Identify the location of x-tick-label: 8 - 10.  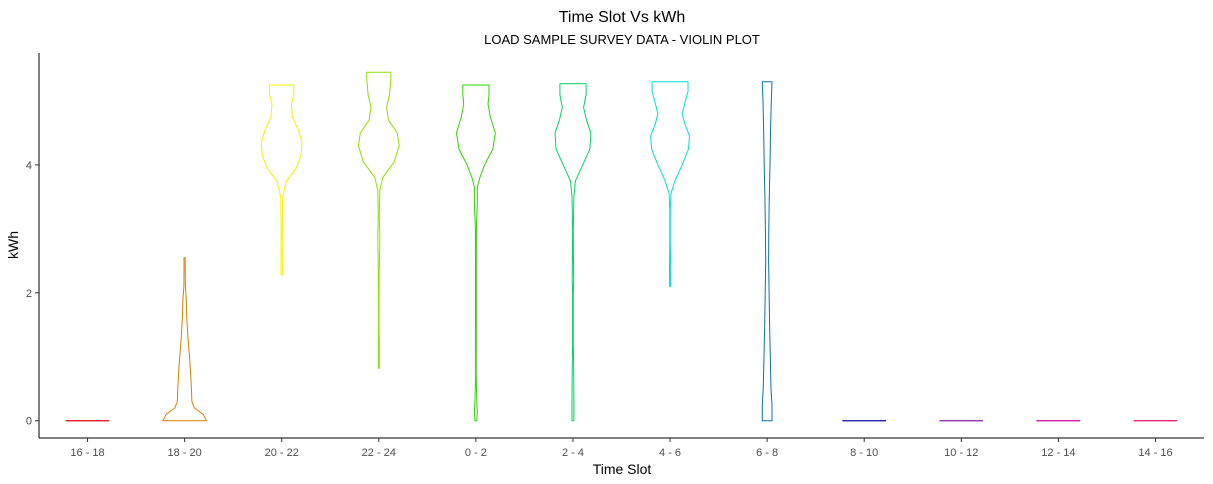
(864, 453).